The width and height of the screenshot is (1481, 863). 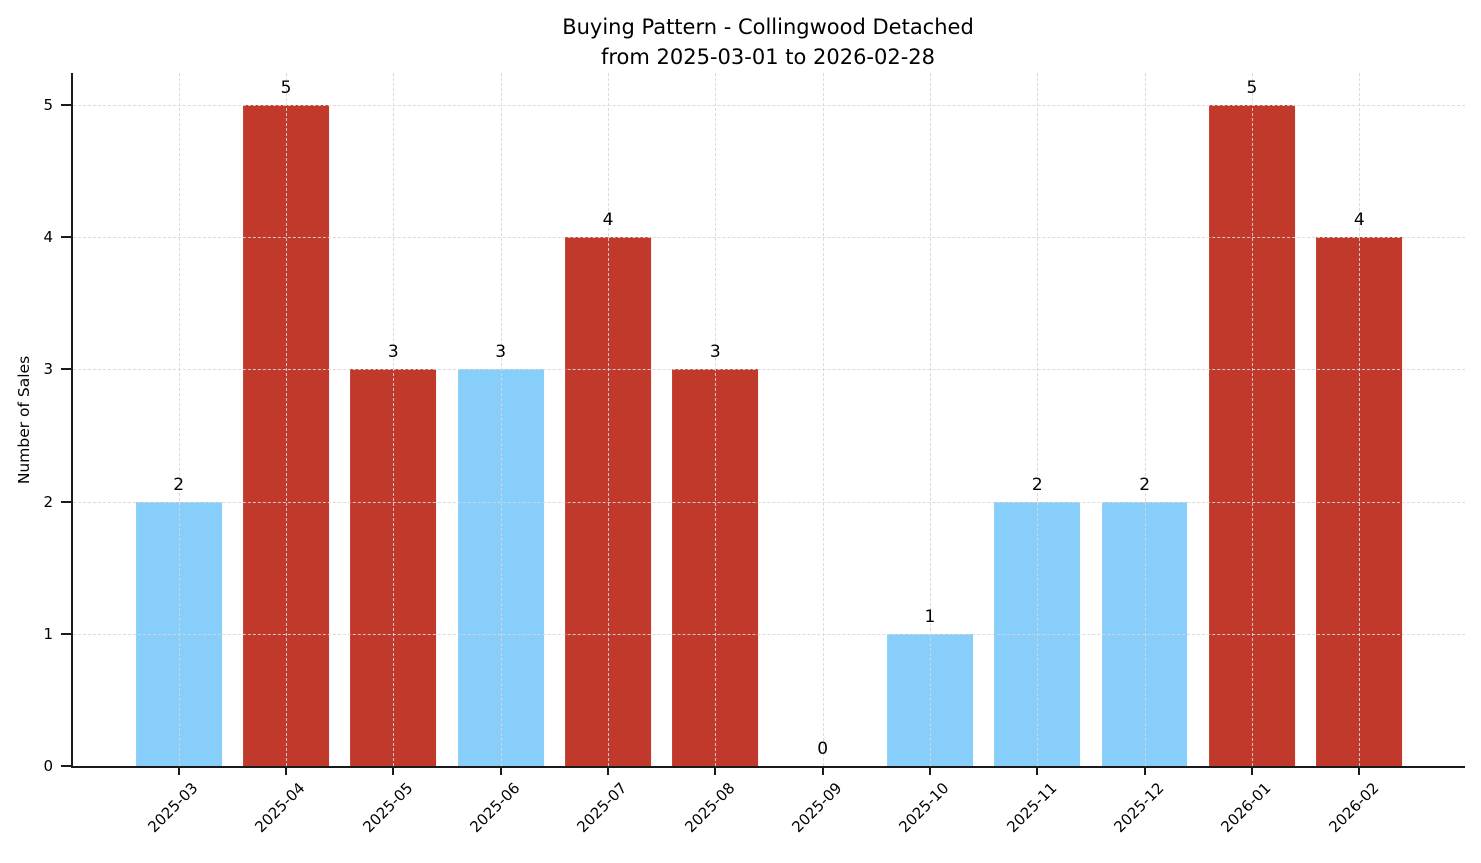 What do you see at coordinates (48, 237) in the screenshot?
I see `y-tick-label: 4` at bounding box center [48, 237].